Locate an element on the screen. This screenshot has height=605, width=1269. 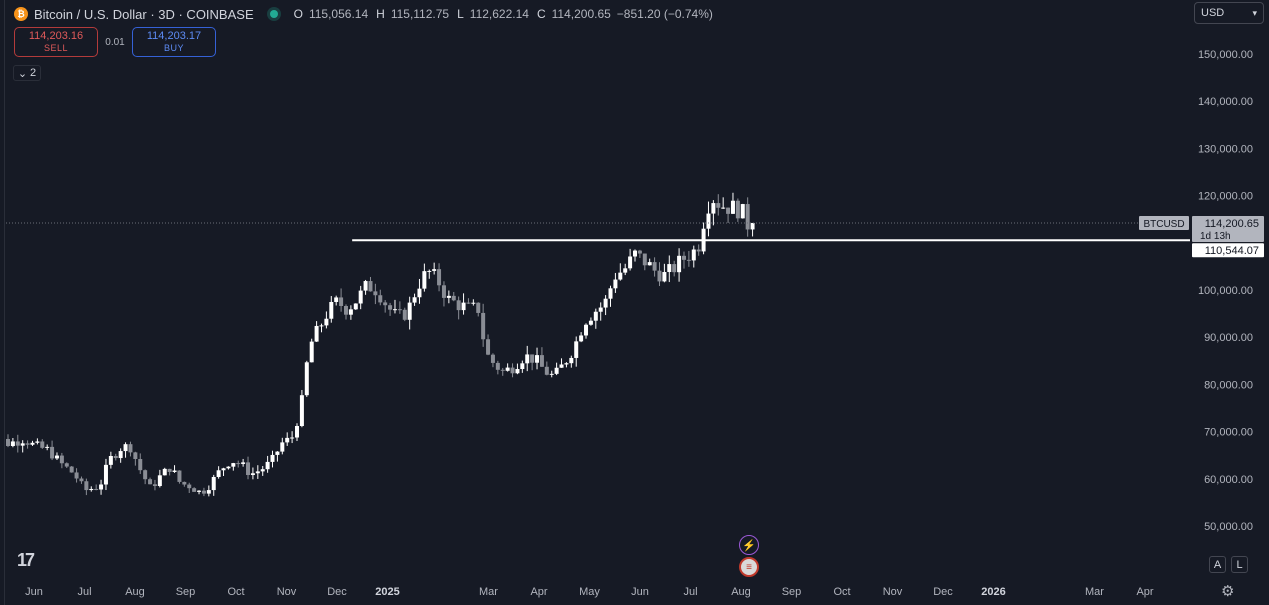
sell-button: 114,203.16 SELL is located at coordinates (56, 42).